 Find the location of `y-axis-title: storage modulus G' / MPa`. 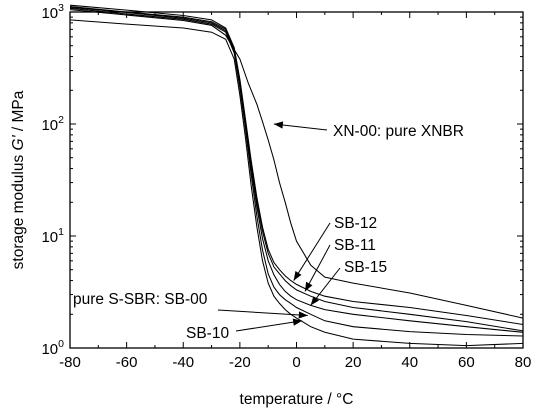

y-axis-title: storage modulus G' / MPa is located at coordinates (18, 179).